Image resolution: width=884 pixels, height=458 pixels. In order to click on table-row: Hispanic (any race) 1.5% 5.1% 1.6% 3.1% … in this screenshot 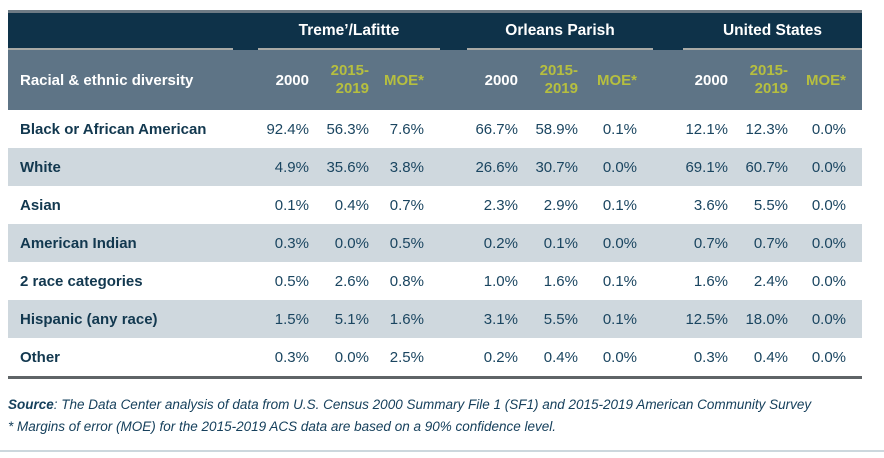, I will do `click(435, 319)`.